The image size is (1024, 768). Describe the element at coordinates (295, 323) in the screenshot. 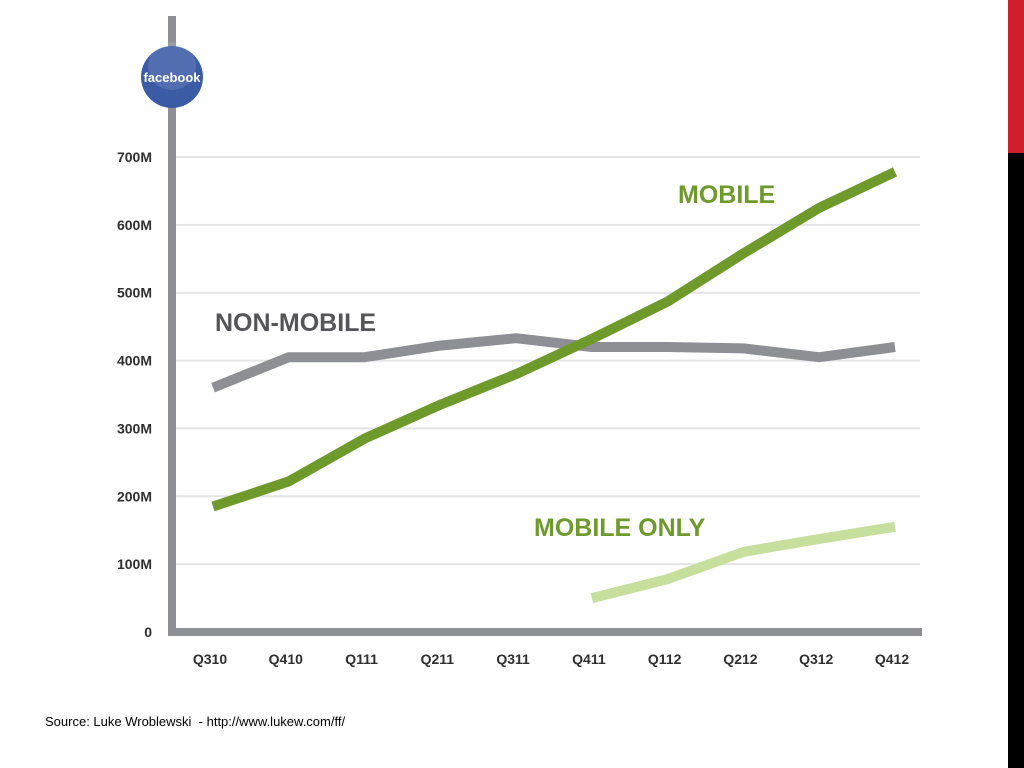

I see `series-label-non-mobile: NON-MOBILE` at that location.